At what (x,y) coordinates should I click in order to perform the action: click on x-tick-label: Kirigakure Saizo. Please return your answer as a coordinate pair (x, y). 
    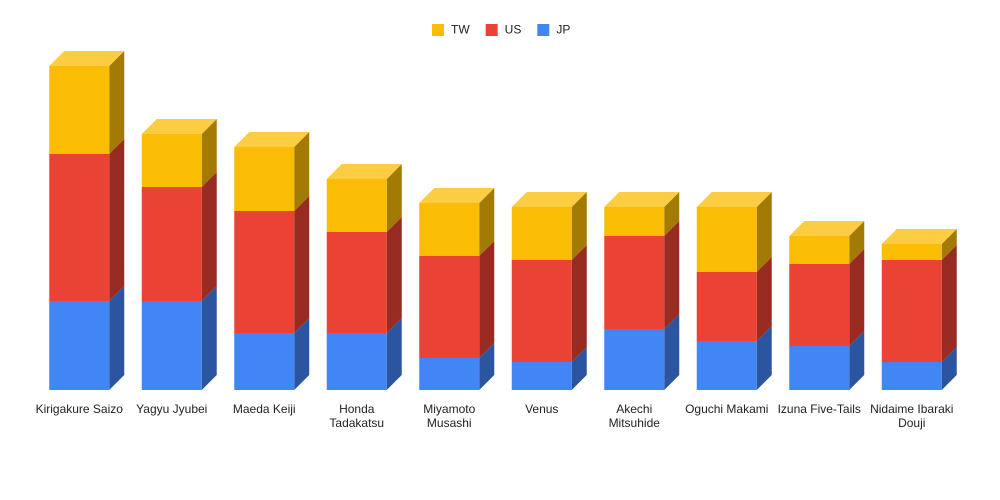
    Looking at the image, I should click on (79, 409).